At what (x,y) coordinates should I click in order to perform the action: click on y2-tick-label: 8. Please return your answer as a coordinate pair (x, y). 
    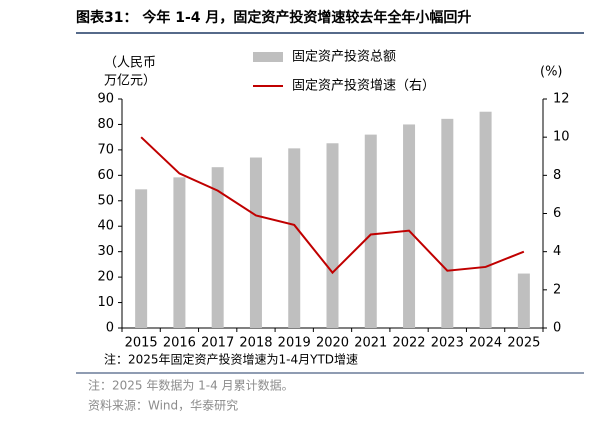
    Looking at the image, I should click on (557, 175).